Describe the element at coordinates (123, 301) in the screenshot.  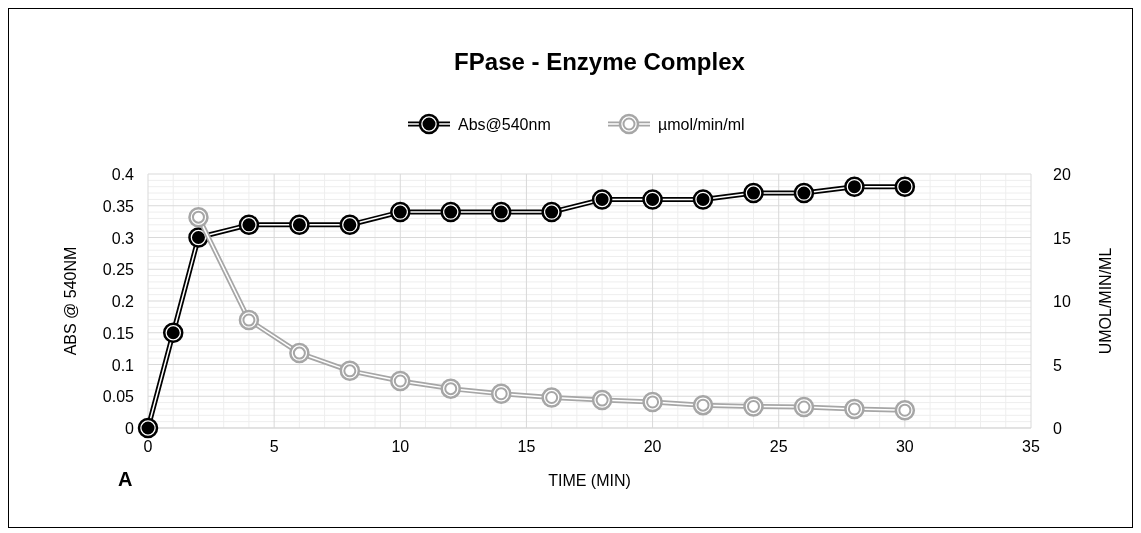
I see `y-tick-label: 0.2` at that location.